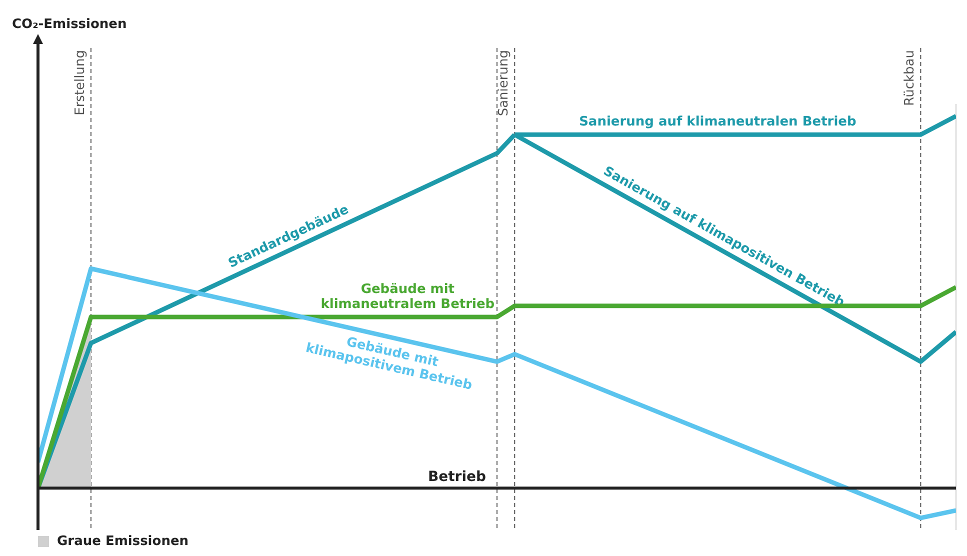 This screenshot has height=556, width=967. I want to click on annotation: Betrieb, so click(457, 477).